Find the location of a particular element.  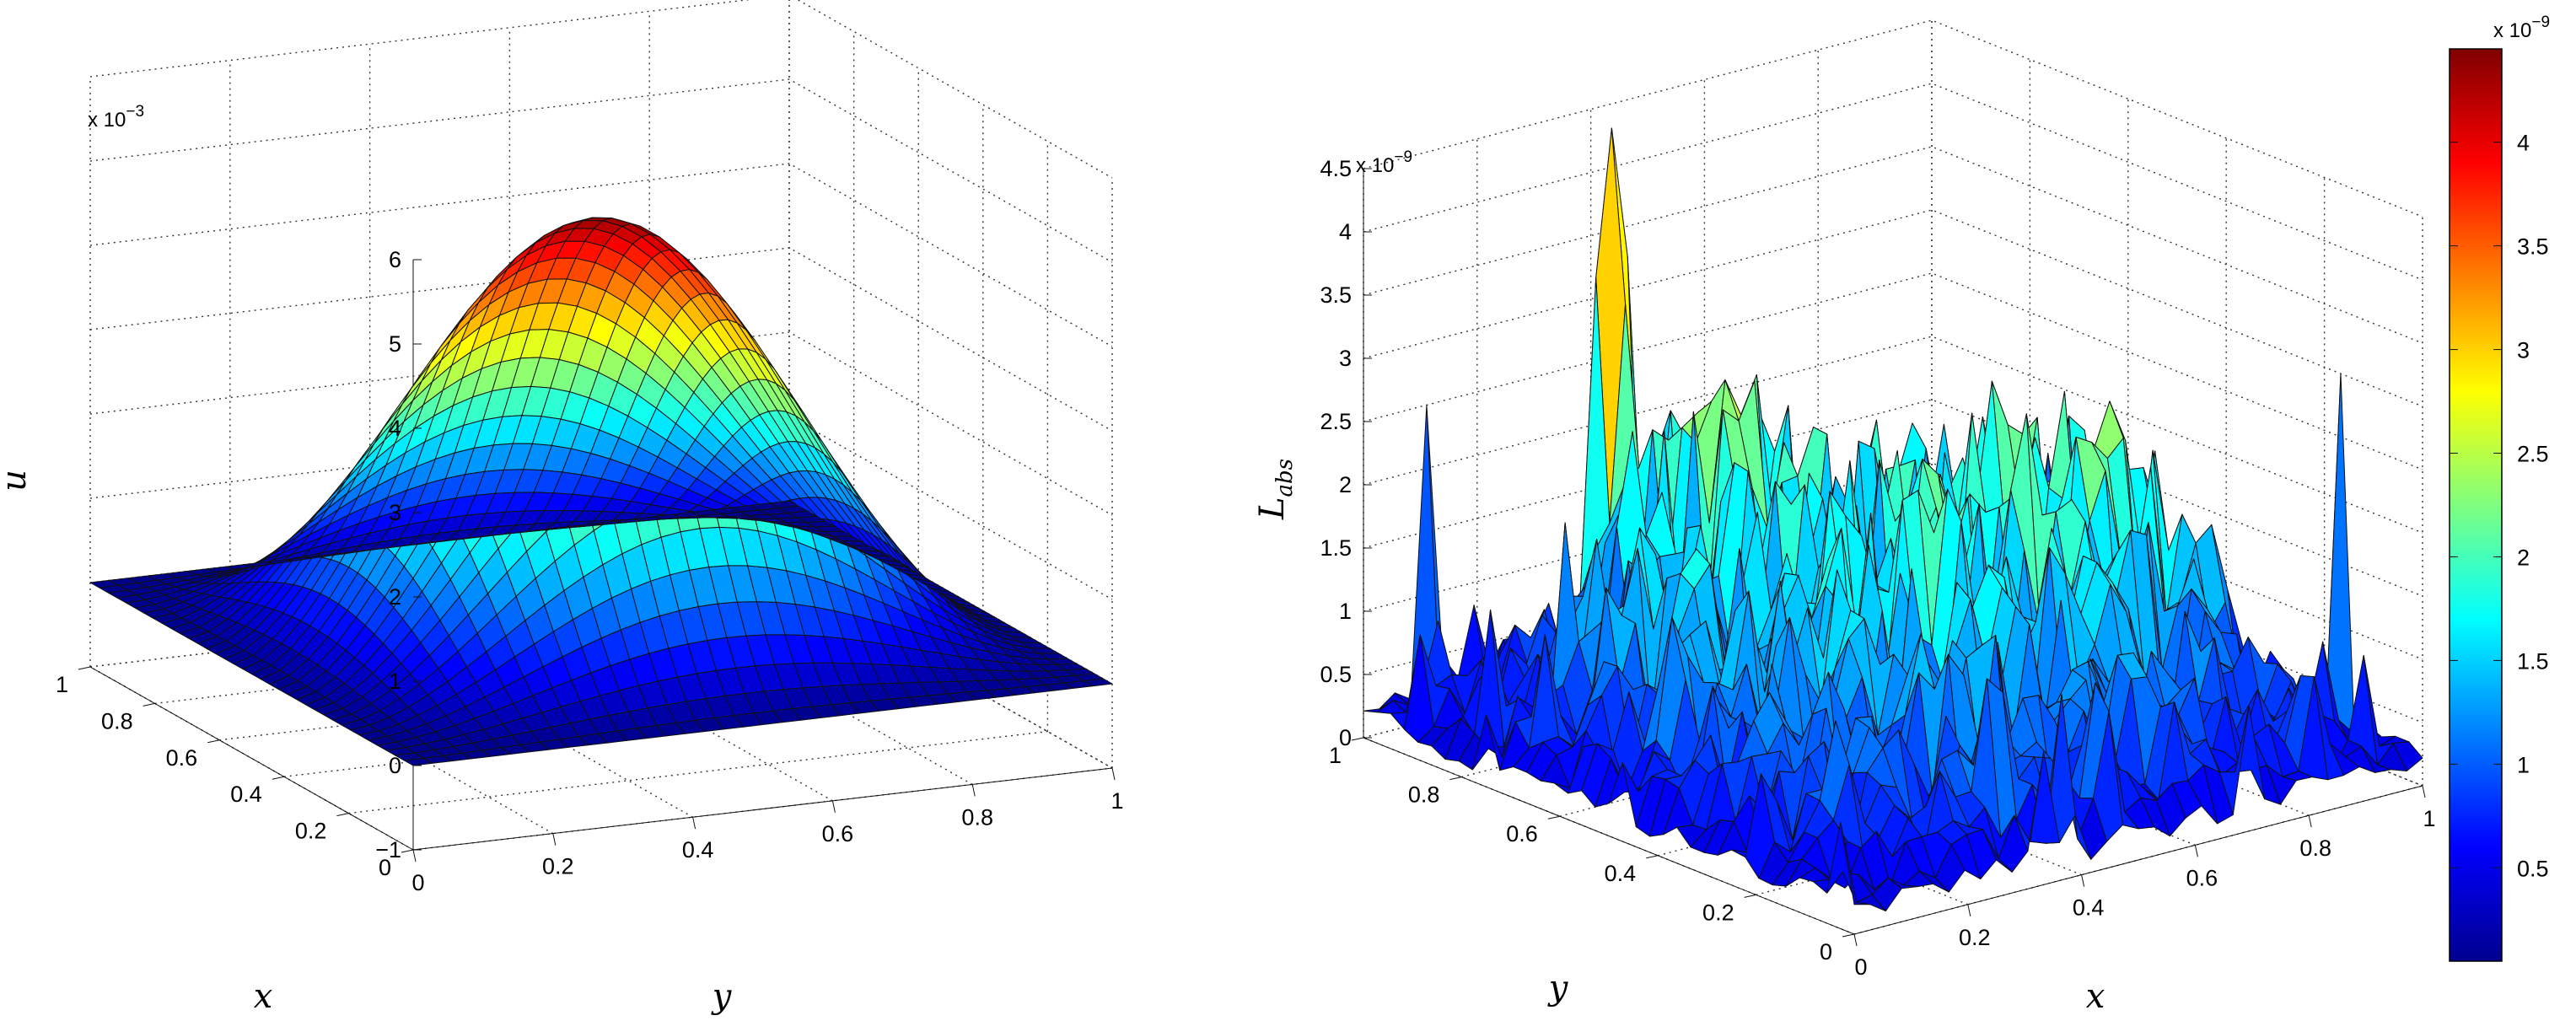

p2-ylabel: y is located at coordinates (1558, 989).